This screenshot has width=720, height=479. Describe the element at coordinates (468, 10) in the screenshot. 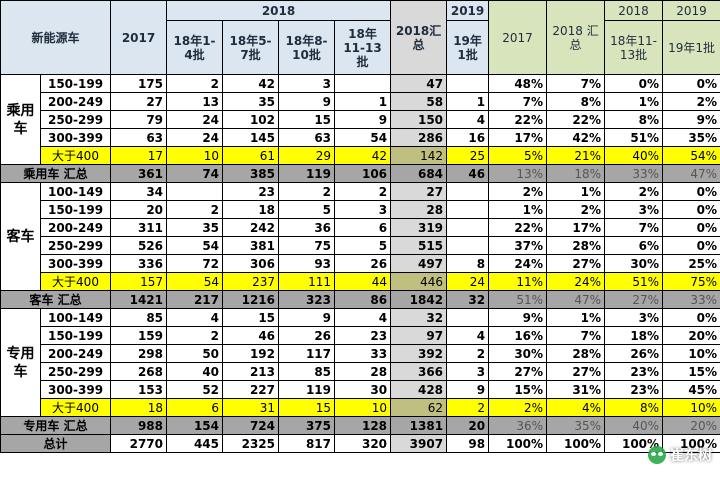

I see `col-2019-group: 2019` at that location.